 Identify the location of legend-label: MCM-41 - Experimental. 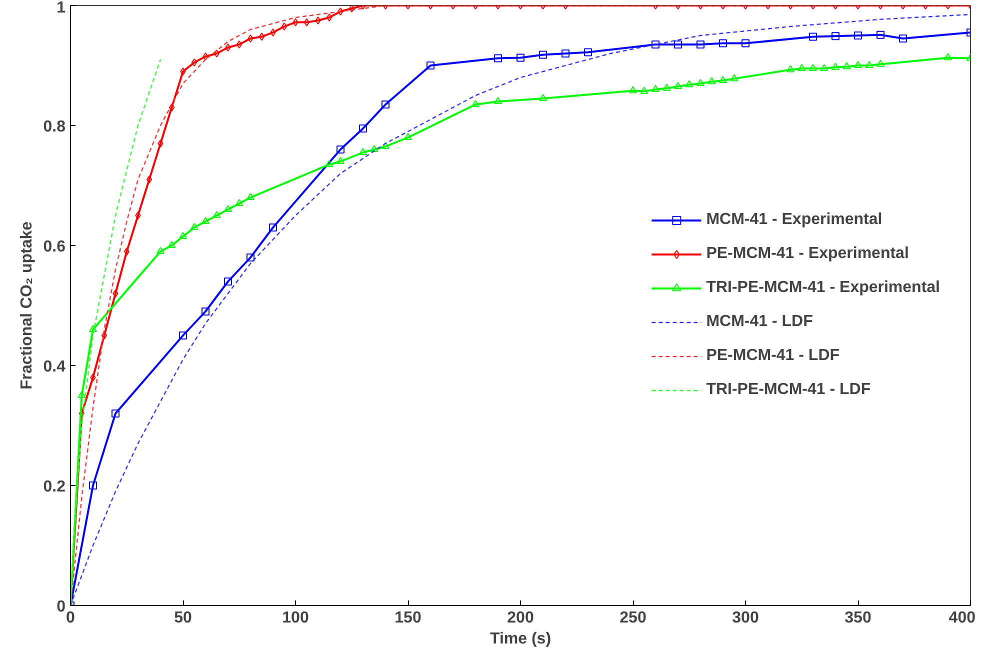
(794, 220).